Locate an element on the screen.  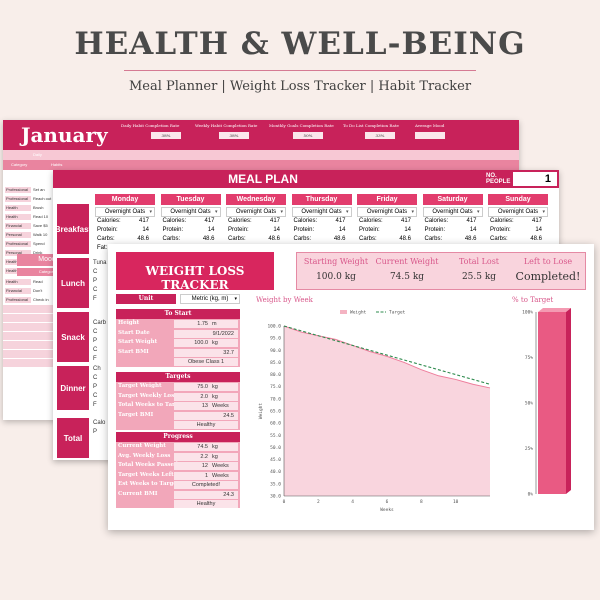
habit-row: Financial Save $5 is located at coordinates (47, 226).